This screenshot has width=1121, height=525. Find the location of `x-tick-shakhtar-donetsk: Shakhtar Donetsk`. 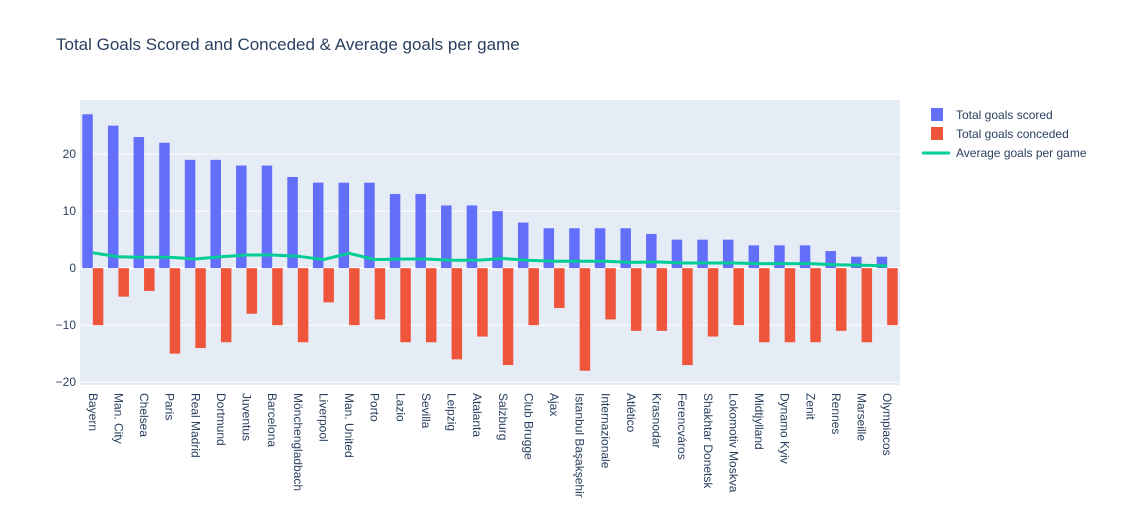

x-tick-shakhtar-donetsk: Shakhtar Donetsk is located at coordinates (708, 441).